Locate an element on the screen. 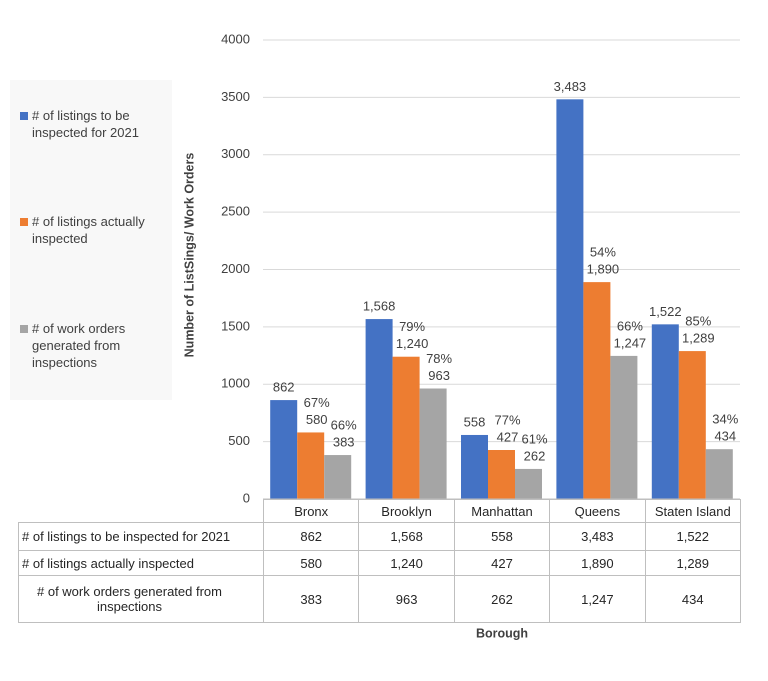 The height and width of the screenshot is (681, 768). data-label: 580 is located at coordinates (317, 419).